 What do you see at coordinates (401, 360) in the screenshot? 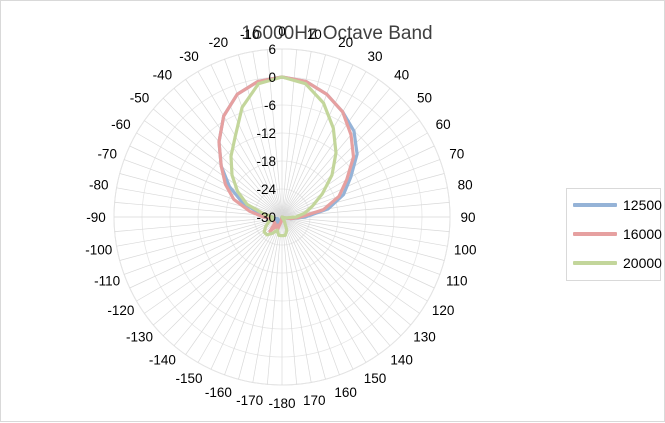
I see `angle-tick-label: 140` at bounding box center [401, 360].